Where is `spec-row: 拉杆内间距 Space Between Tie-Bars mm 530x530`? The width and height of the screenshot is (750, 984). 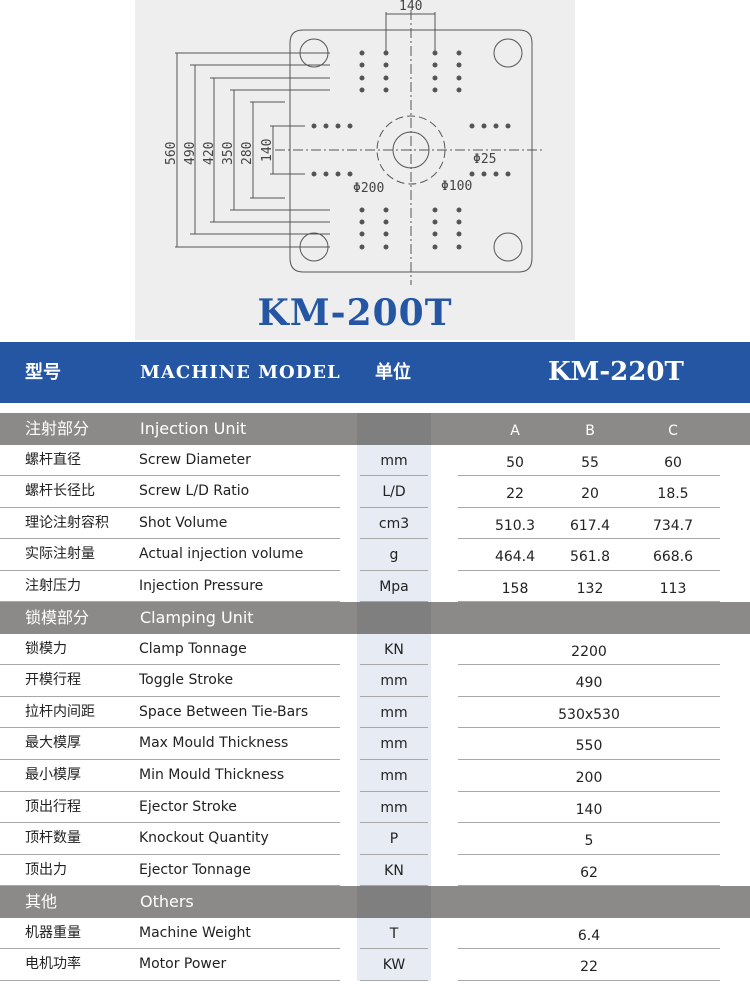 spec-row: 拉杆内间距 Space Between Tie-Bars mm 530x530 is located at coordinates (375, 712).